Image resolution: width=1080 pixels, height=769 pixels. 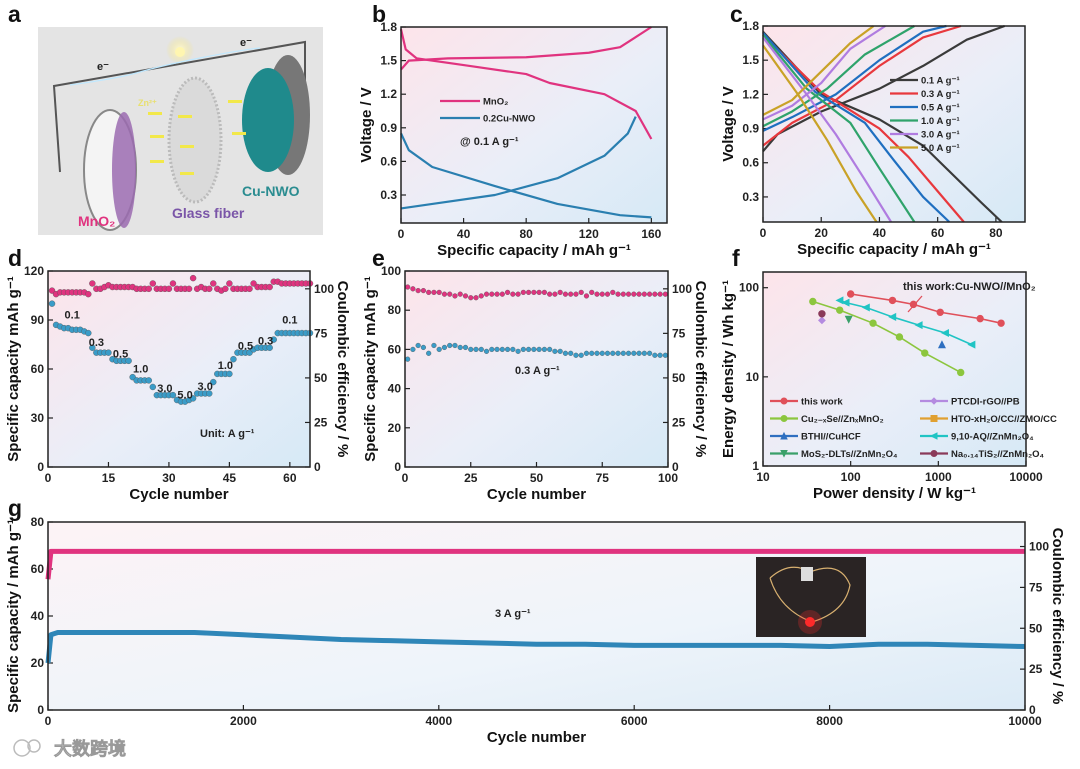 I want to click on rate-label: 3.0, so click(x=164, y=389).